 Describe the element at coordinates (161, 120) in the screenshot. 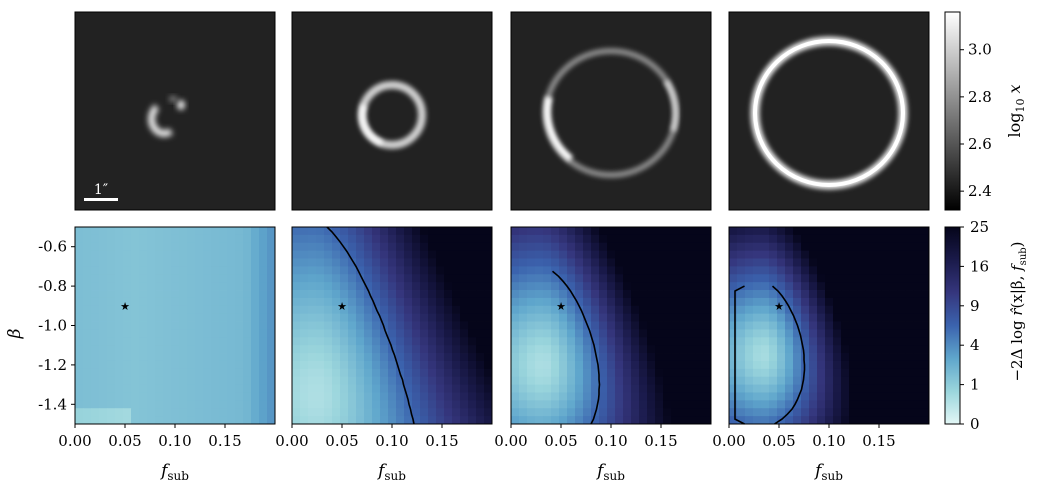

I see `lensed-arc` at that location.